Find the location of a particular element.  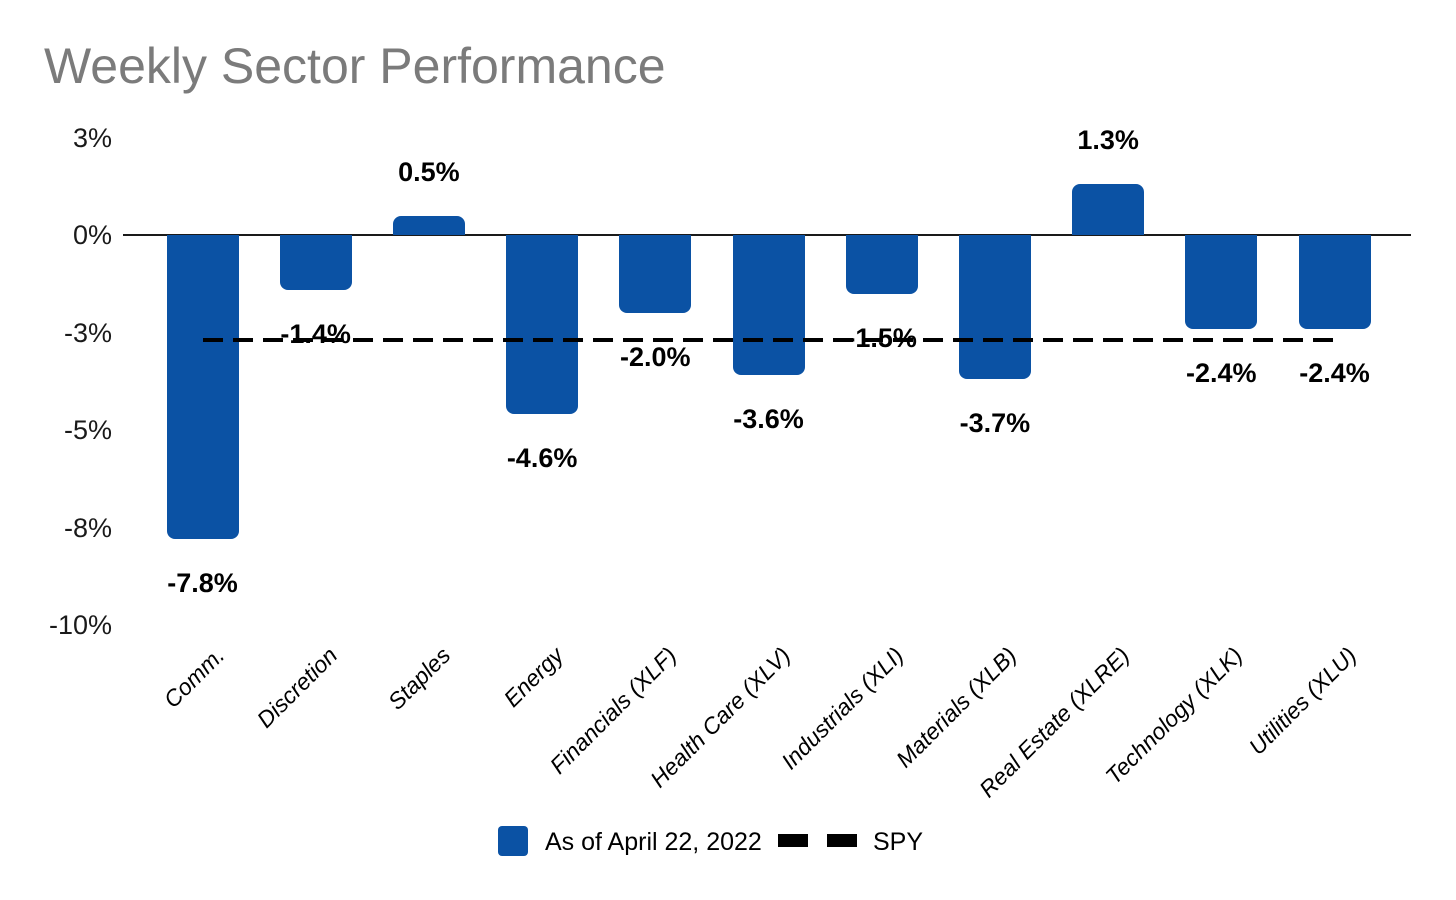

spy-reference-line is located at coordinates (768, 340).